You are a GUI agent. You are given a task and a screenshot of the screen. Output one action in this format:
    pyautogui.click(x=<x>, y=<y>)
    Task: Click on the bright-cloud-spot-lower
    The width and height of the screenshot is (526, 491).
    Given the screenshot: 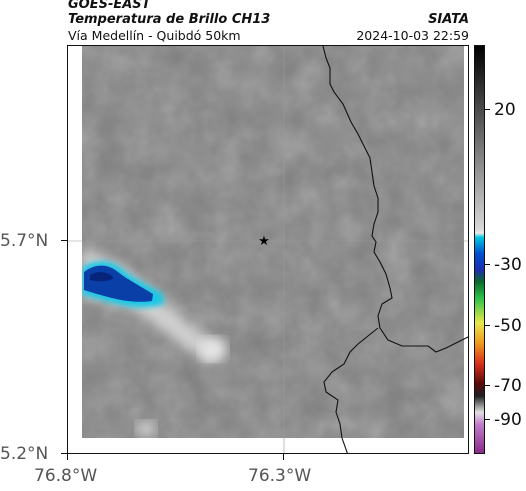 What is the action you would take?
    pyautogui.click(x=146, y=429)
    